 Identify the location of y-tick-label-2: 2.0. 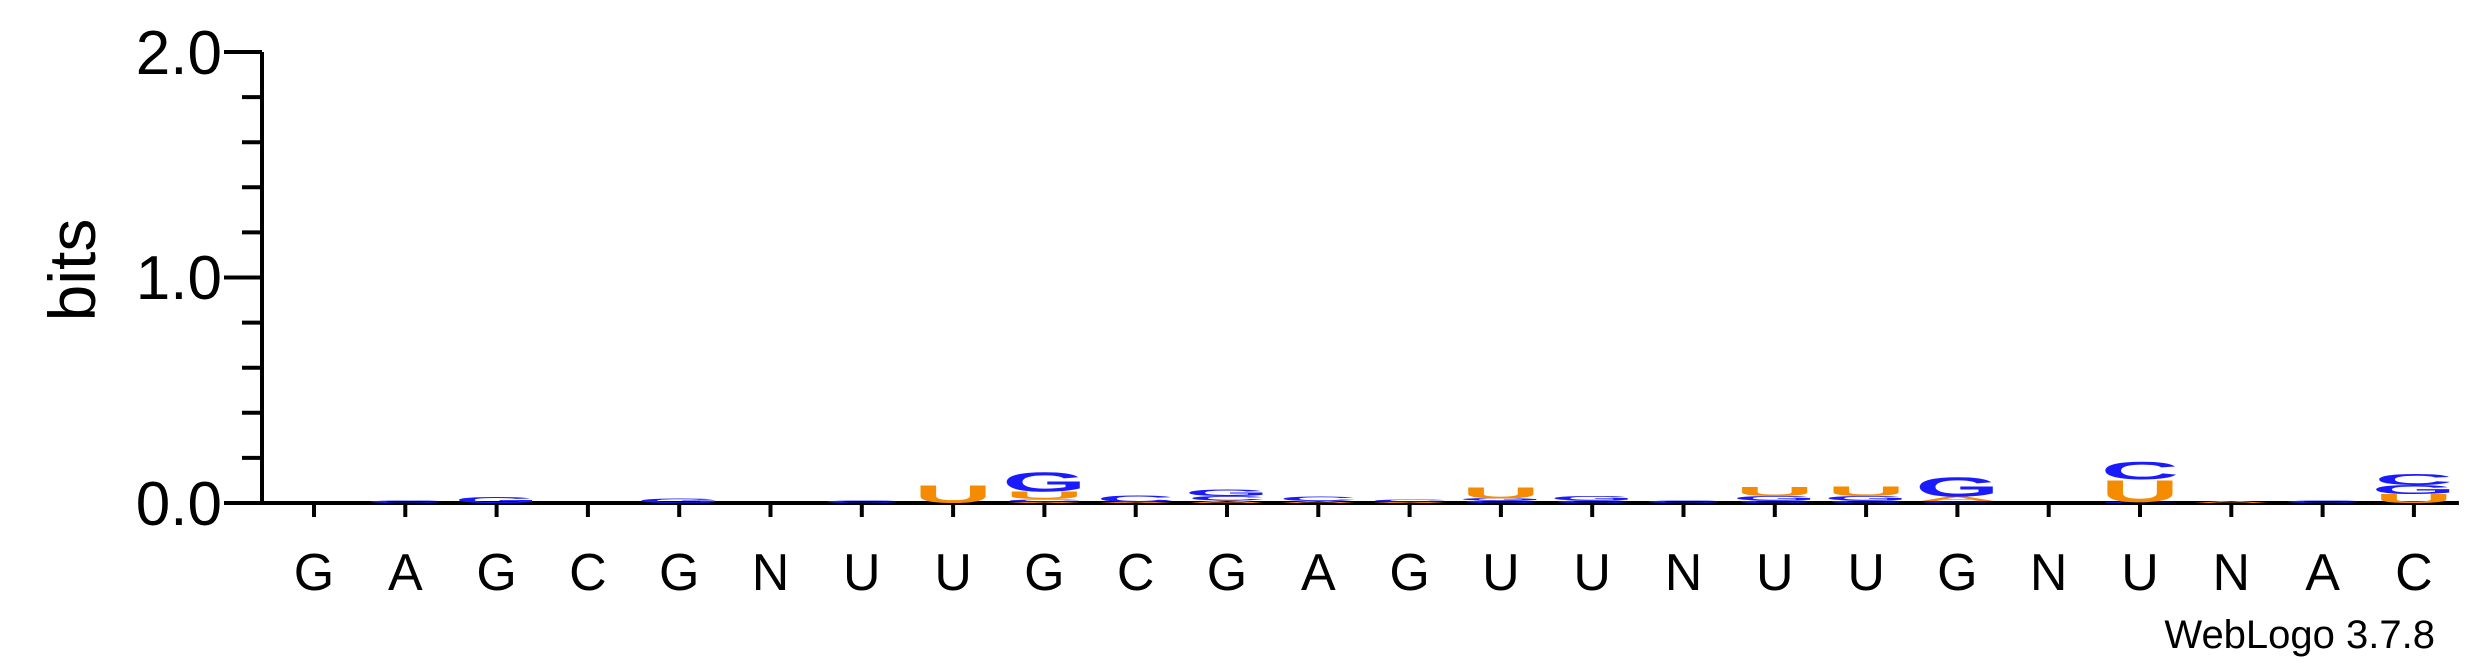
(179, 53).